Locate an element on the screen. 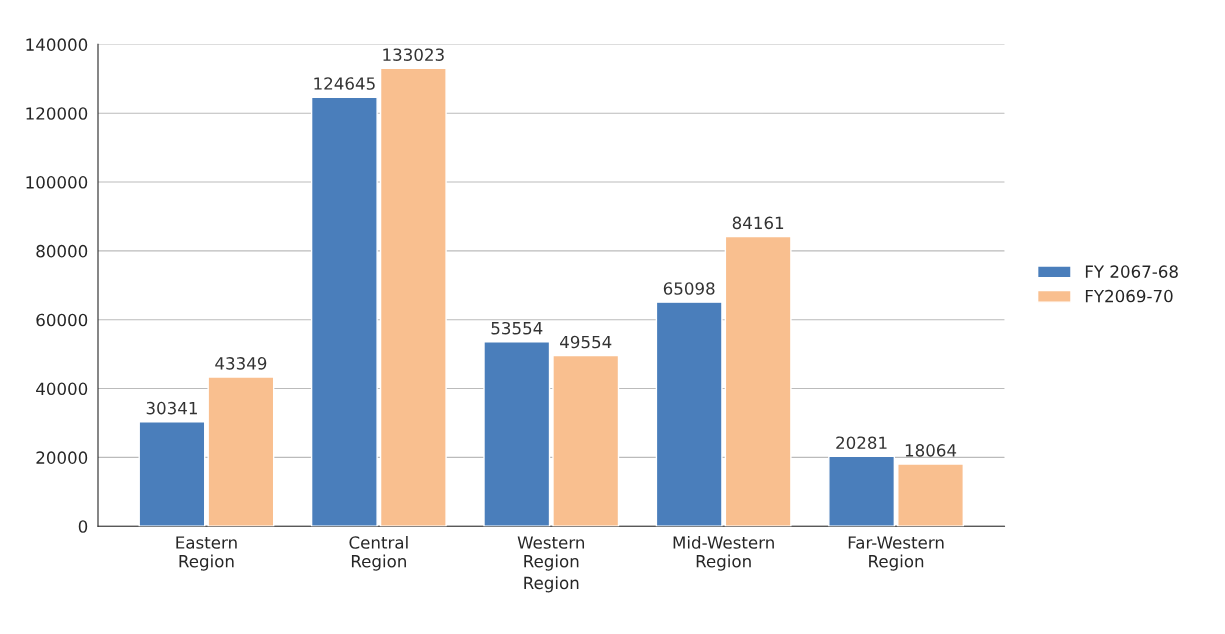 The height and width of the screenshot is (634, 1225). data-label: 84161 is located at coordinates (758, 223).